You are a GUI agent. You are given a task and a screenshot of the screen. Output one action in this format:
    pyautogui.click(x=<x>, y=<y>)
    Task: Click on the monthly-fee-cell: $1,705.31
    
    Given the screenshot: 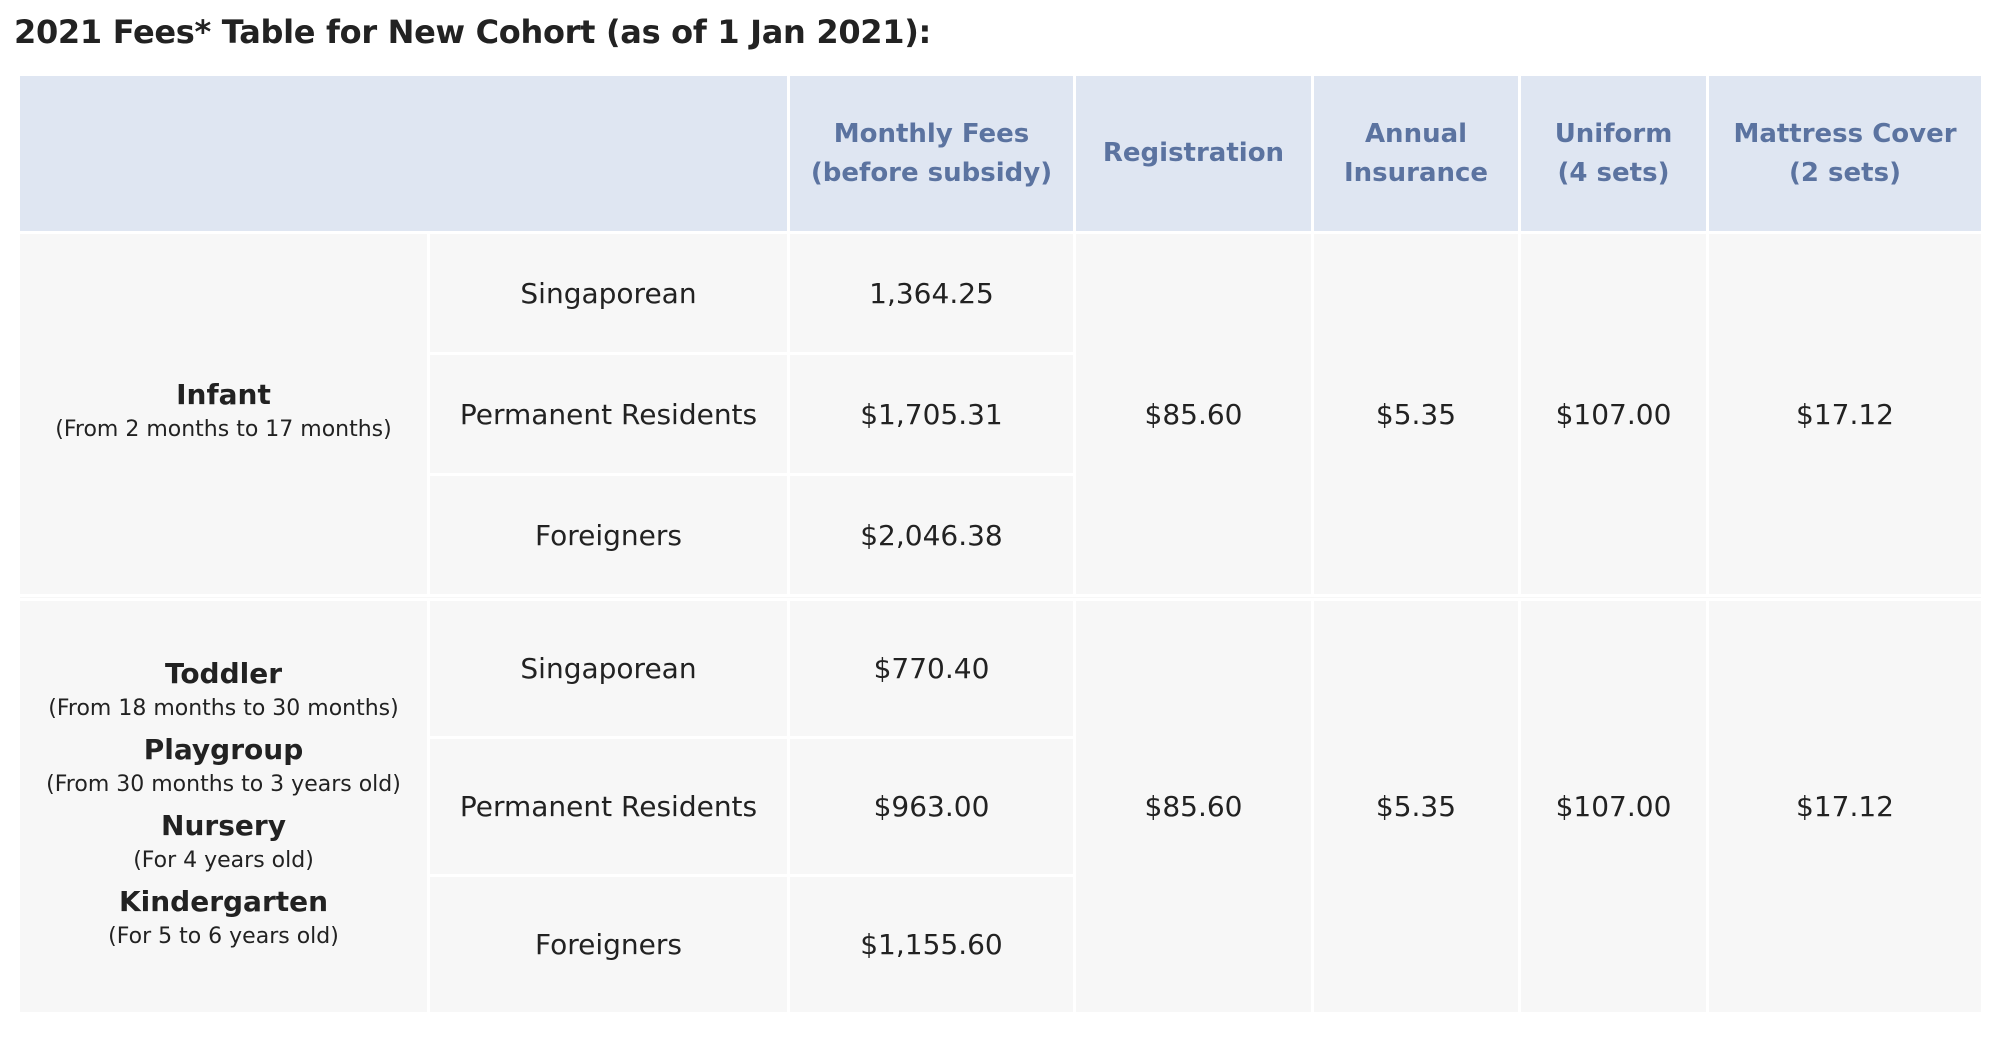 What is the action you would take?
    pyautogui.click(x=931, y=414)
    